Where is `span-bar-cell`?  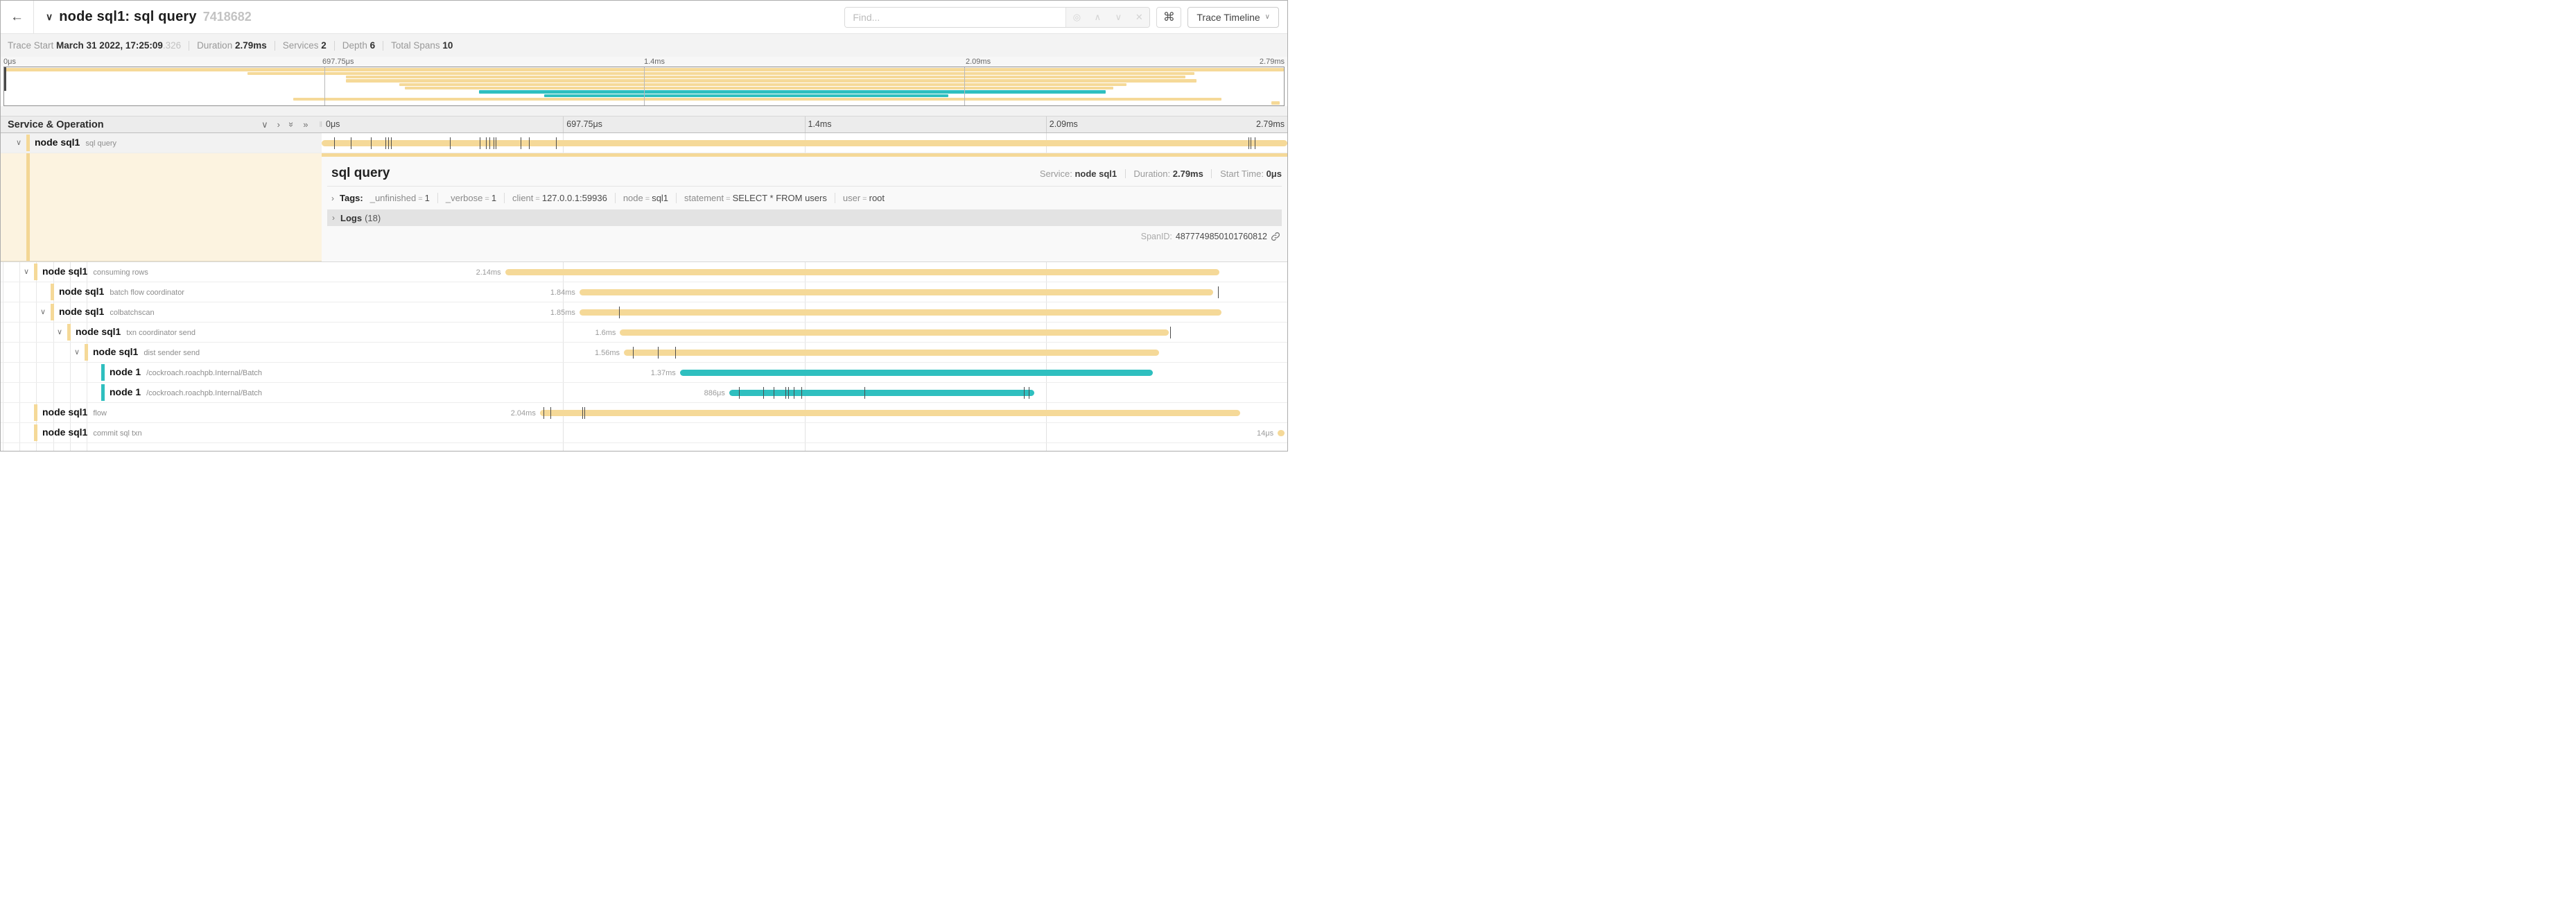
span-bar-cell is located at coordinates (804, 143).